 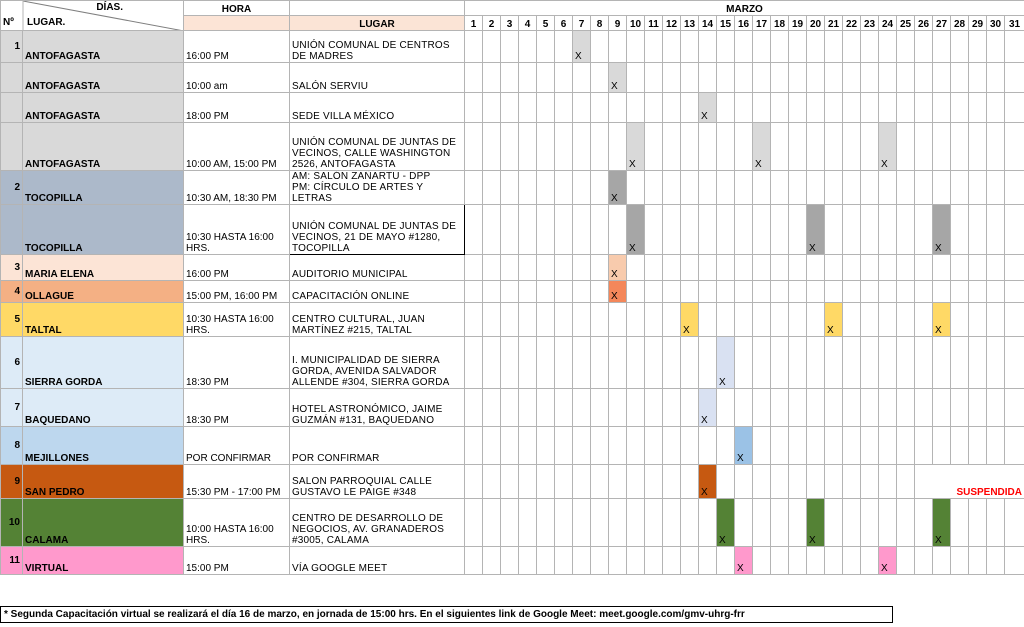 I want to click on mark-cell-day-14: X, so click(x=707, y=481).